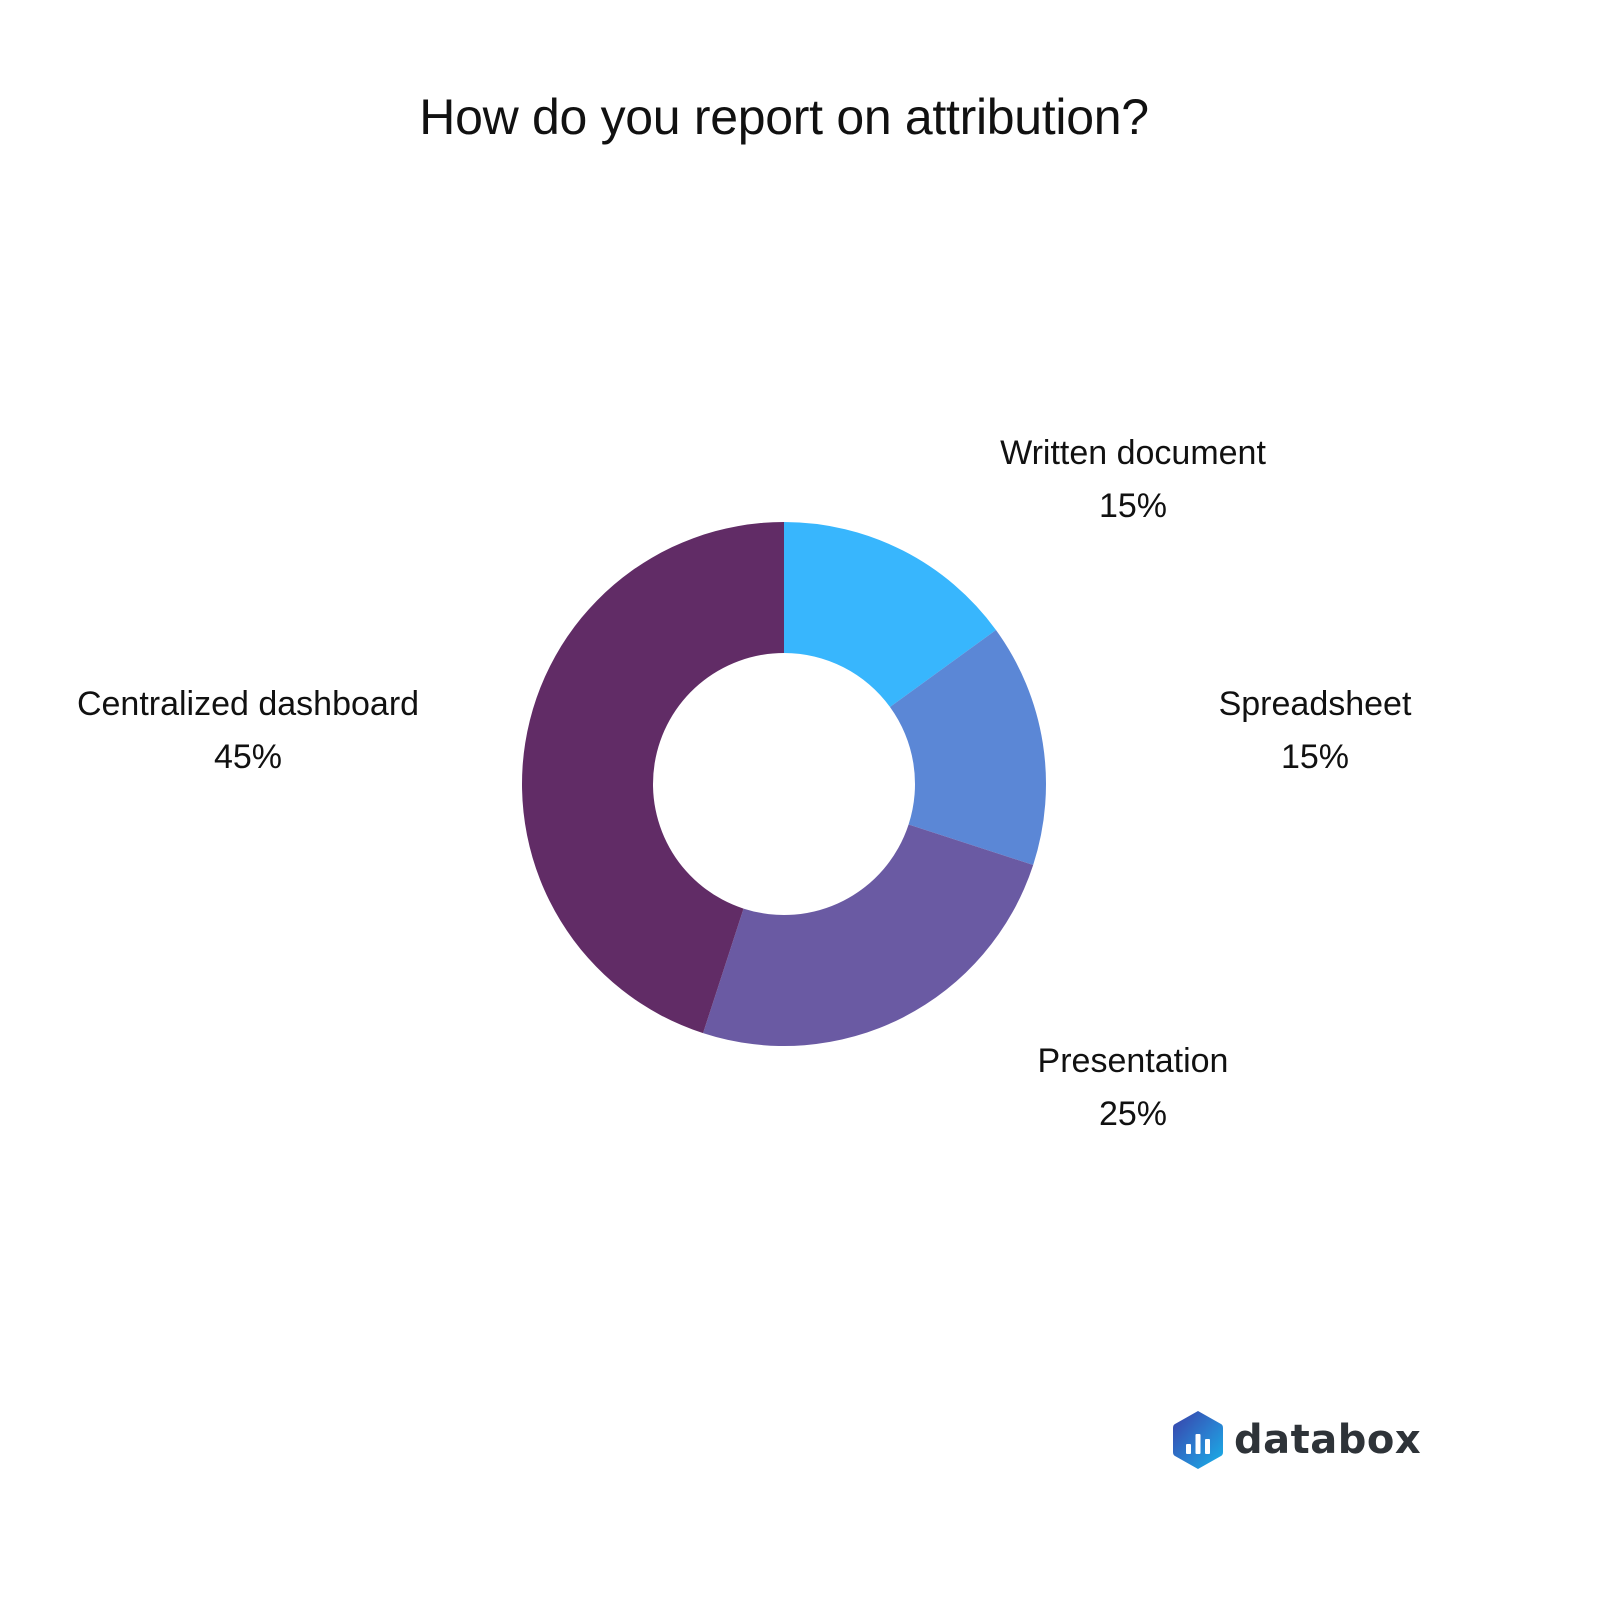 The width and height of the screenshot is (1600, 1600). What do you see at coordinates (1133, 1114) in the screenshot?
I see `label-value: 25%` at bounding box center [1133, 1114].